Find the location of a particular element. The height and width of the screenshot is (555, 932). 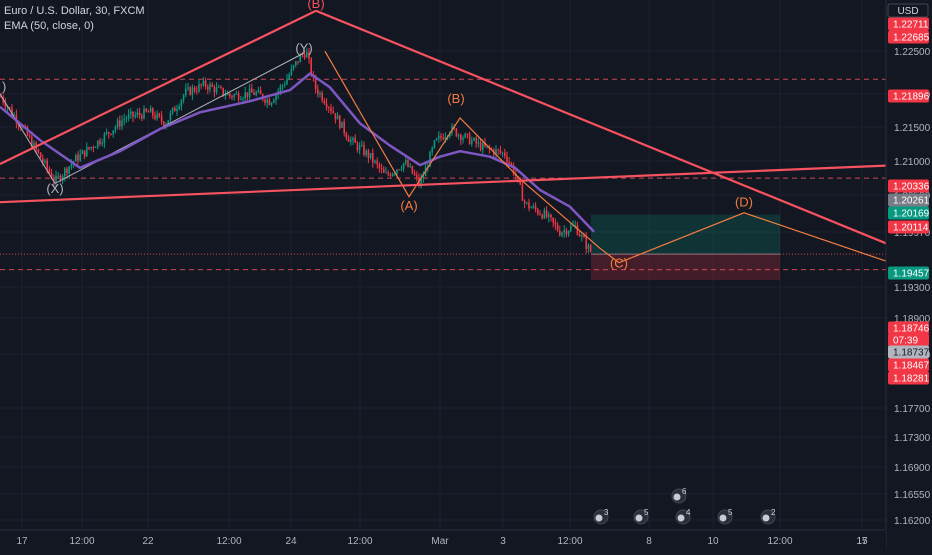

symbol-title: Euro / U.S. Dollar, 30, FXCM is located at coordinates (74, 11).